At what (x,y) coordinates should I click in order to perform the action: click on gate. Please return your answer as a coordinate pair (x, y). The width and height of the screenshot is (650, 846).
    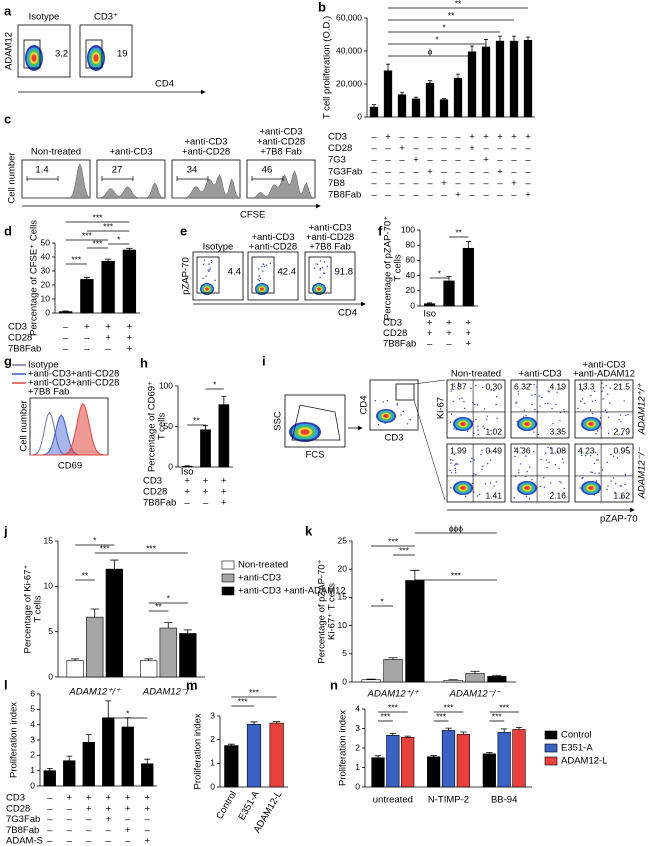
    Looking at the image, I should click on (316, 422).